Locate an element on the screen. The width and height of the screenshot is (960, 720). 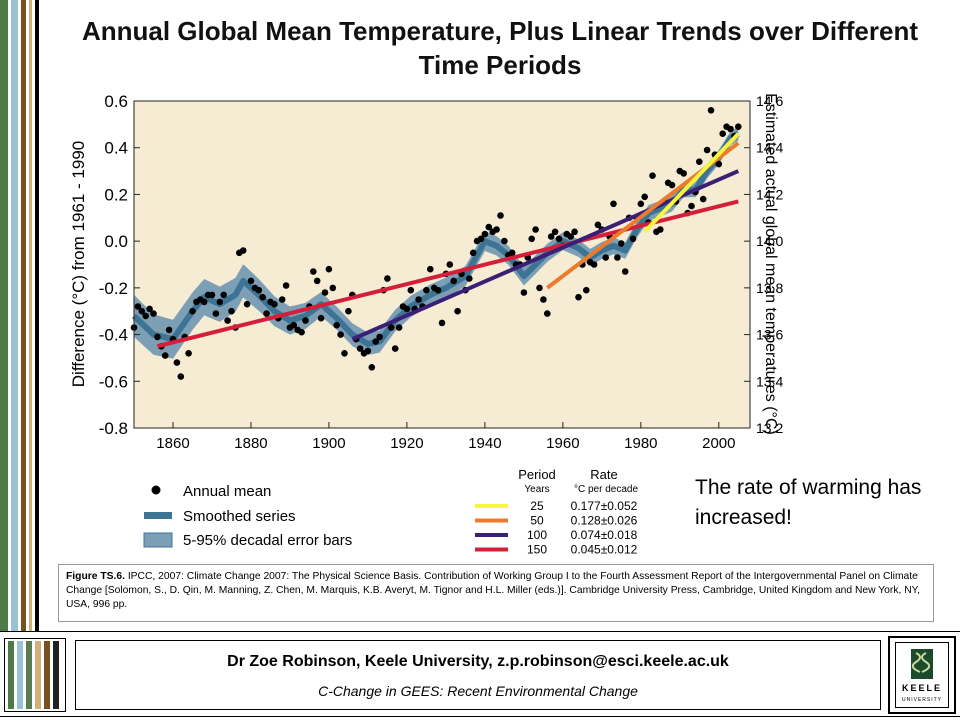
y-tick-label: -0.8 is located at coordinates (113, 428).